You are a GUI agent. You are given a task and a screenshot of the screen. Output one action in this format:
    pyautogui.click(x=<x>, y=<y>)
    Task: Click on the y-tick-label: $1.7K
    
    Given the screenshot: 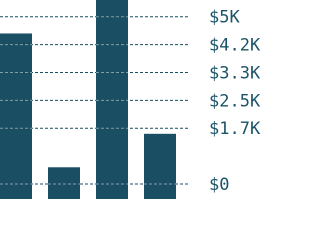 What is the action you would take?
    pyautogui.click(x=235, y=129)
    